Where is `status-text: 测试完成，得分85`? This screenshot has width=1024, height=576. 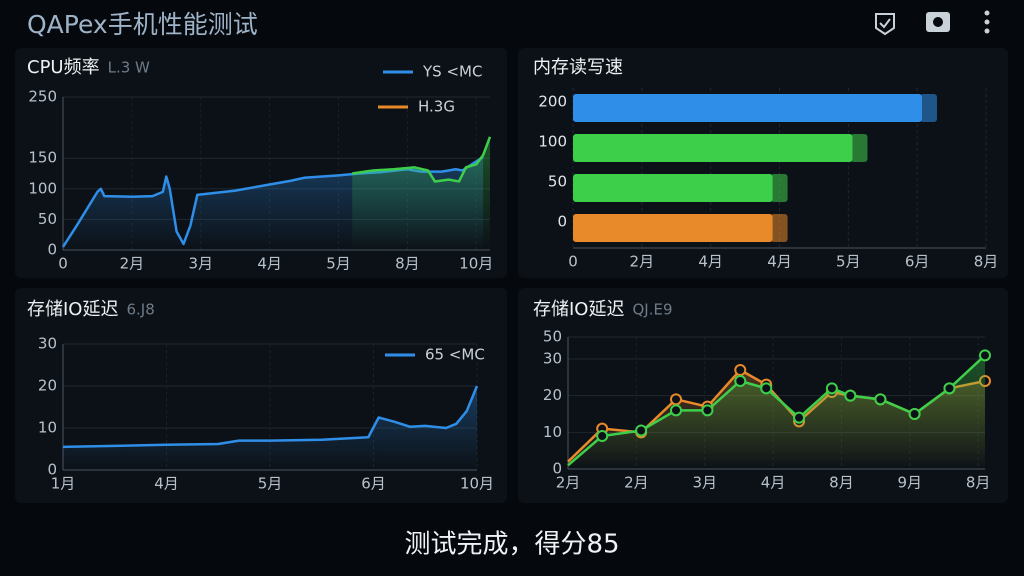 status-text: 测试完成，得分85 is located at coordinates (511, 545).